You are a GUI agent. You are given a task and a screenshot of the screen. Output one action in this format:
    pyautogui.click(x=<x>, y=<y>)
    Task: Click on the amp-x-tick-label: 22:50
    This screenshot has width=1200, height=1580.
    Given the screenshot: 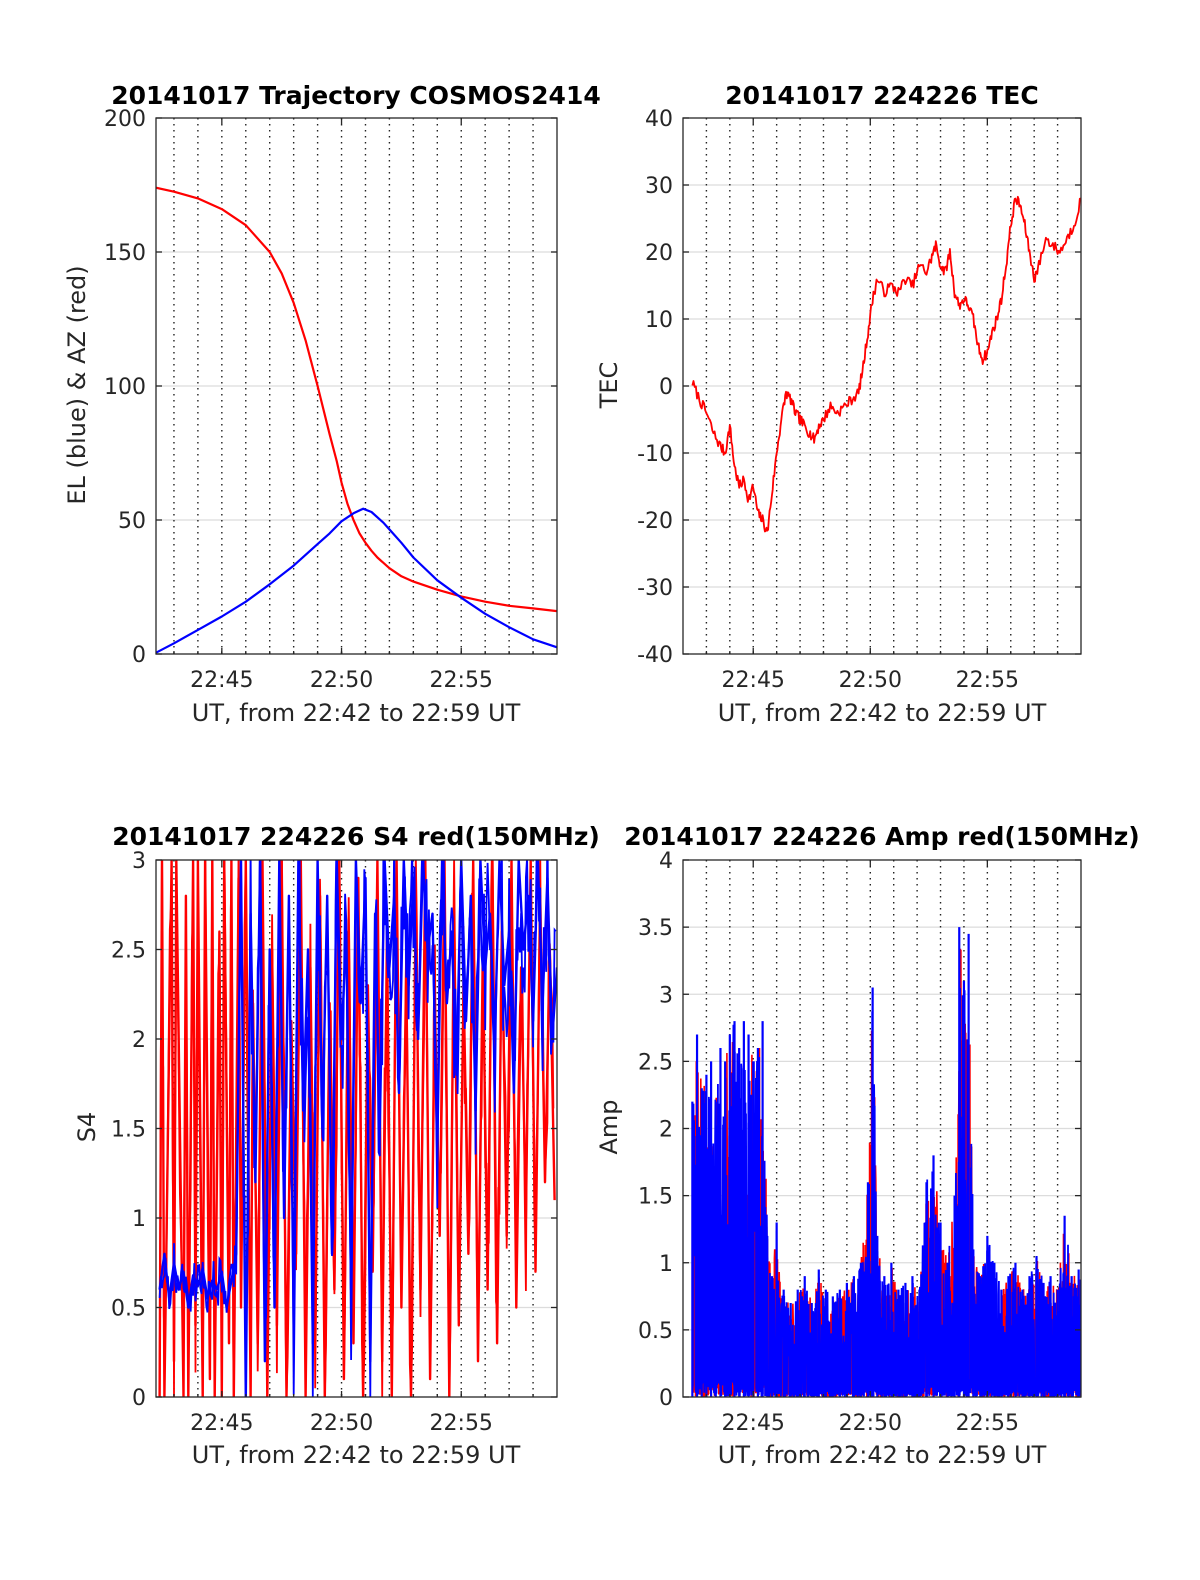 What is the action you would take?
    pyautogui.click(x=870, y=1423)
    